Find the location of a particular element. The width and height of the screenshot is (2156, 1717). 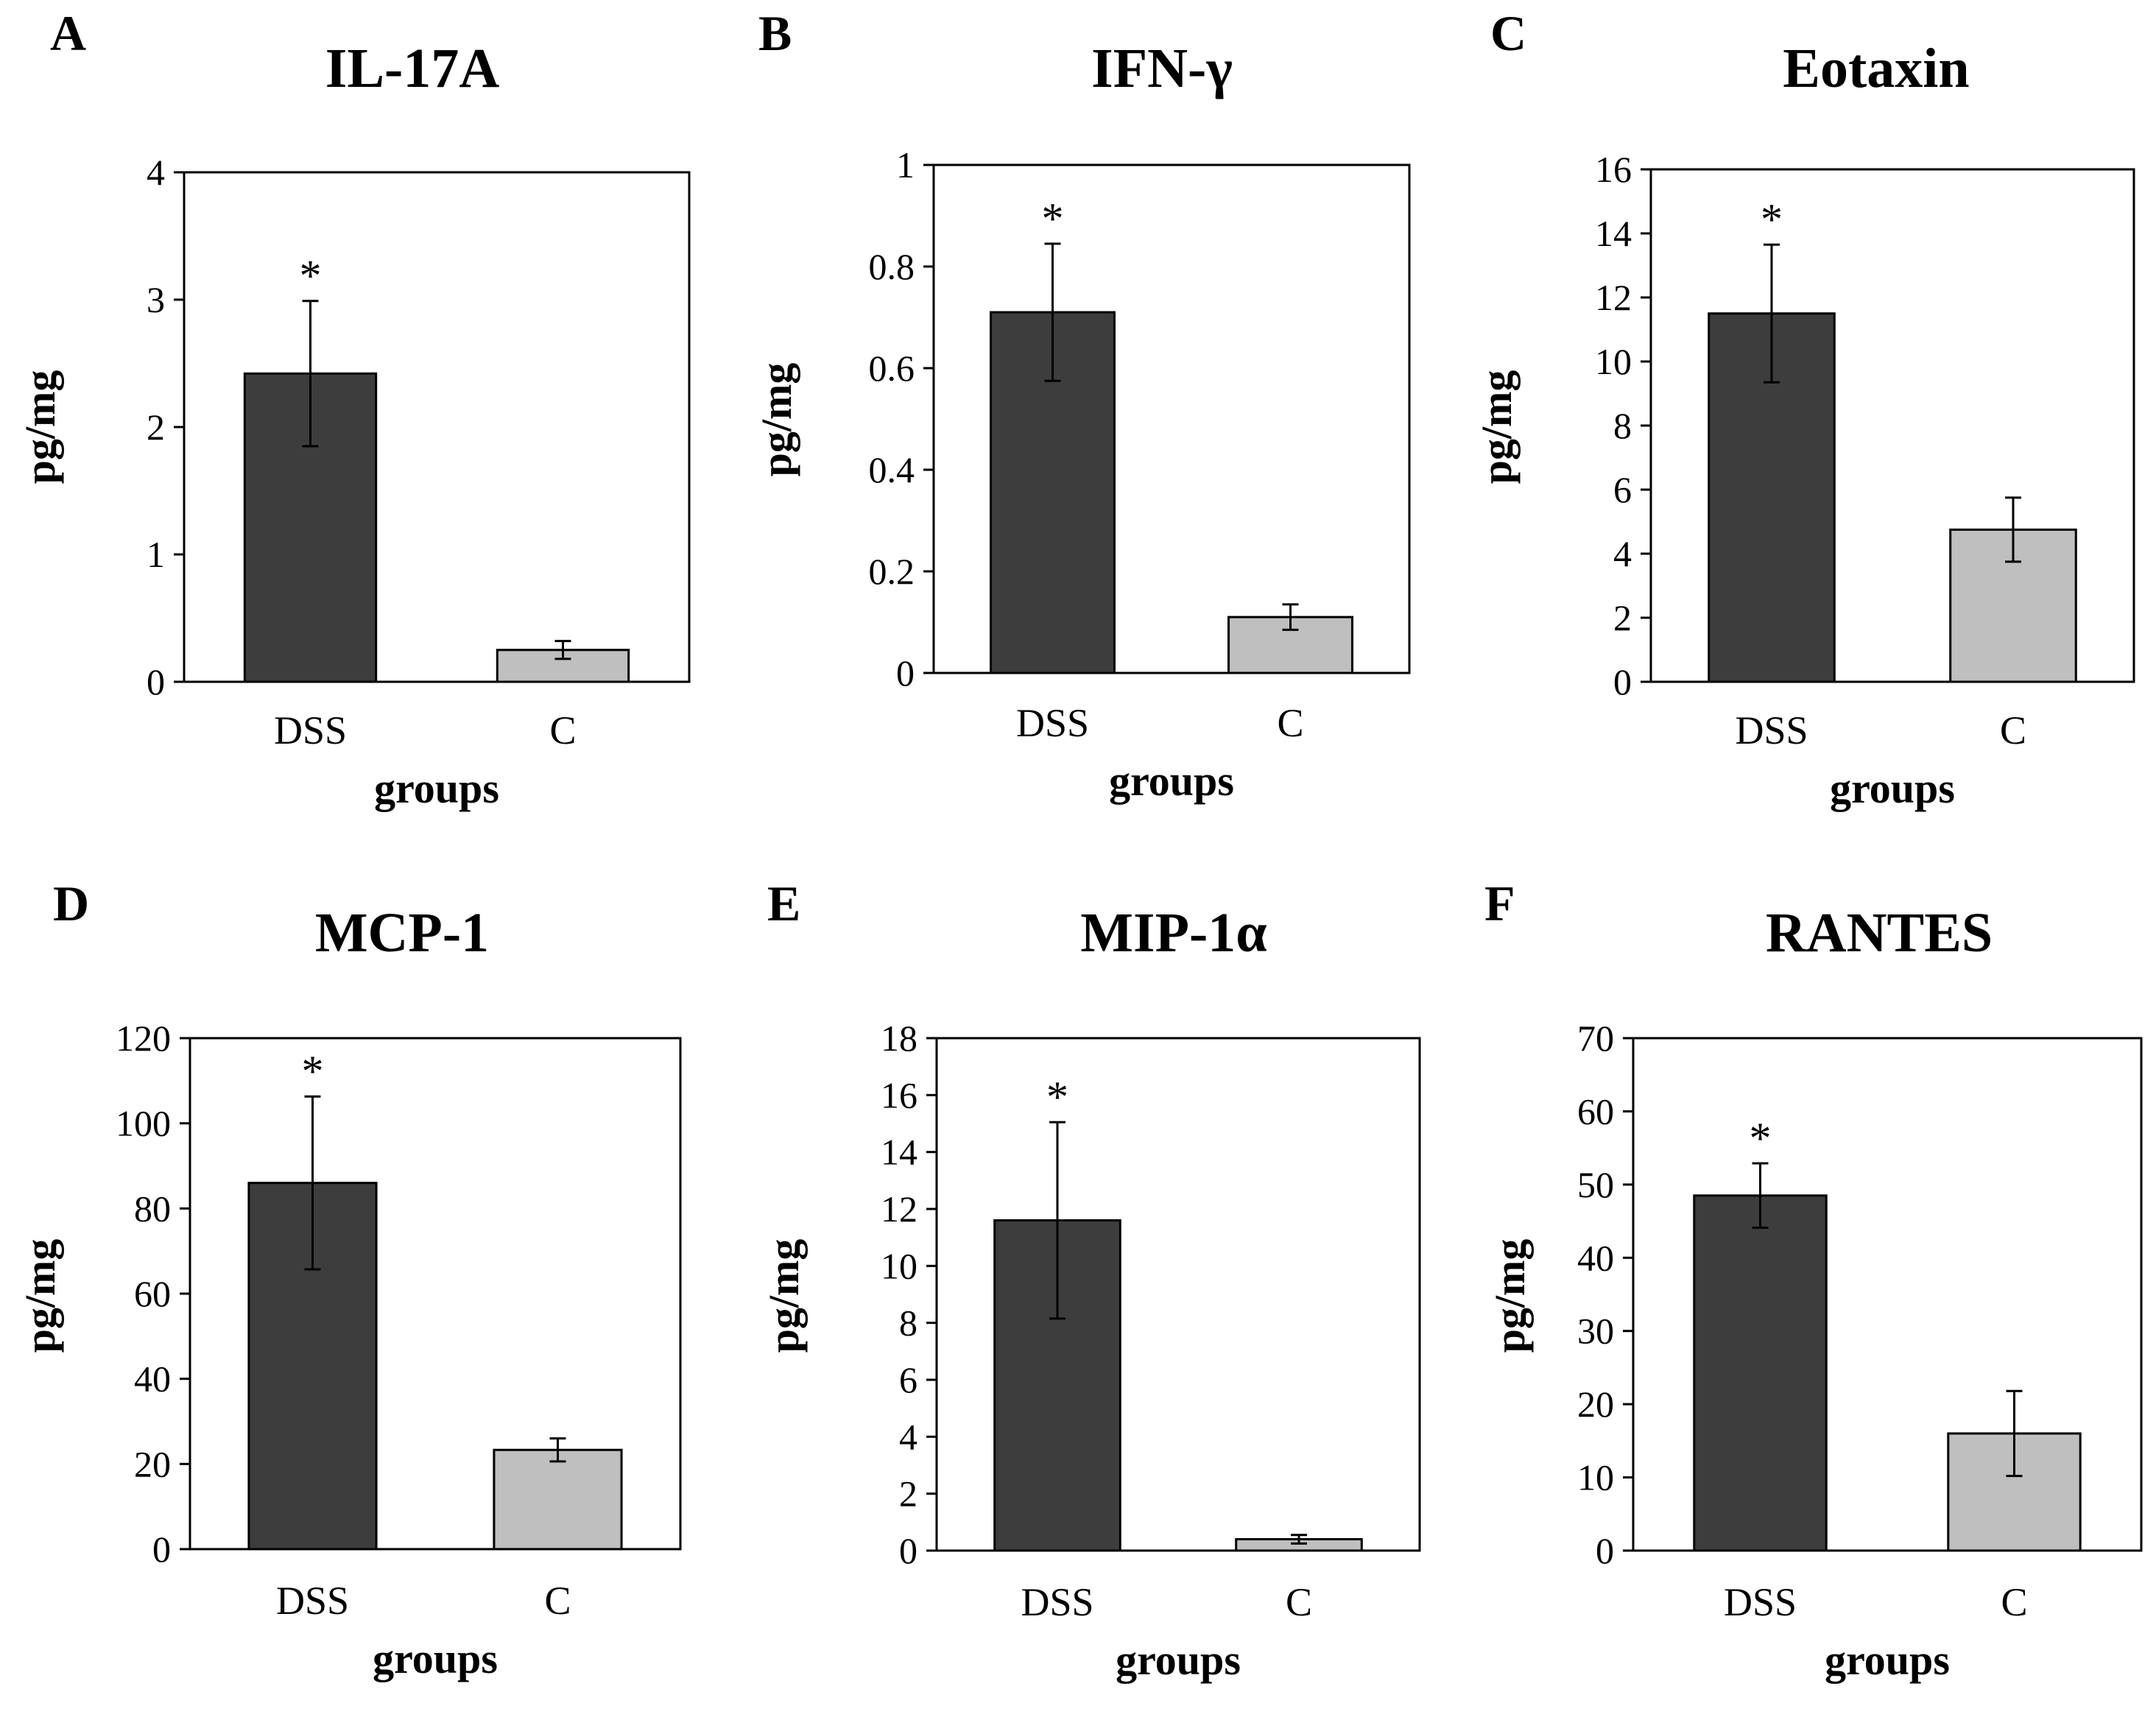

y-tick-label: 0.4 is located at coordinates (892, 469).